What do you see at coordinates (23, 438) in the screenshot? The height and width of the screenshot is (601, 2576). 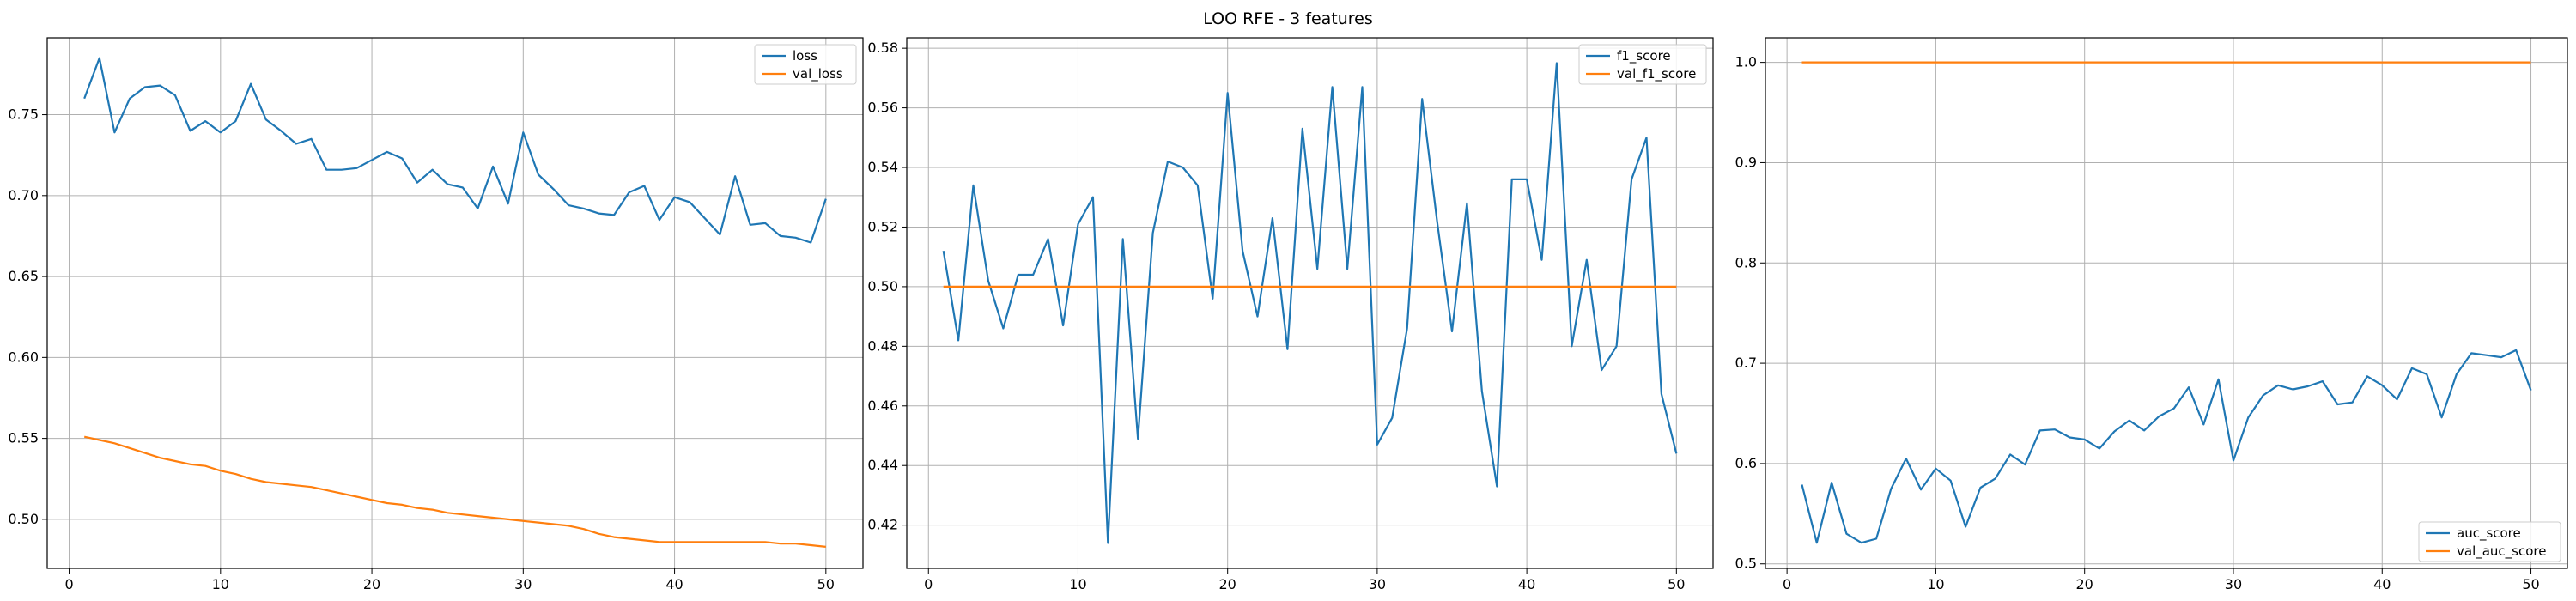 I see `y-tick-label: 0.55` at bounding box center [23, 438].